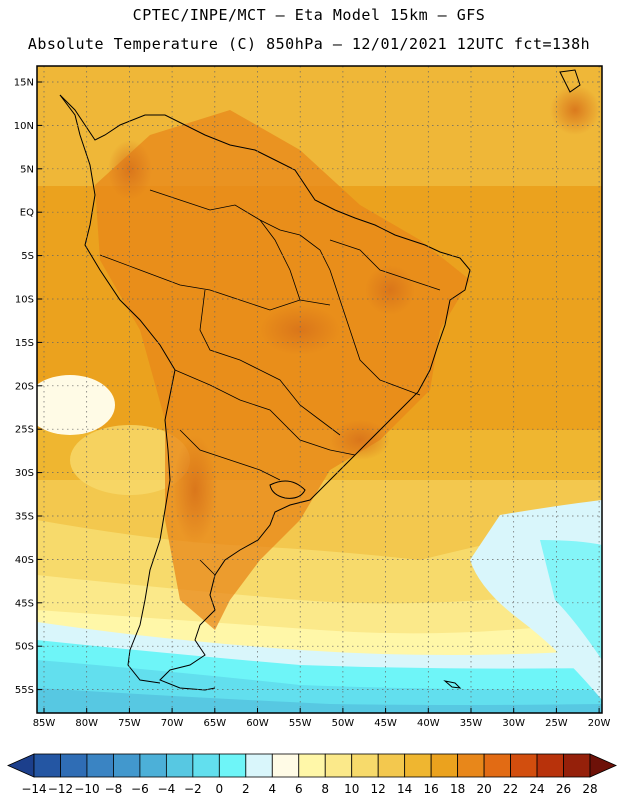  Describe the element at coordinates (483, 789) in the screenshot. I see `colorbar-tick-label: 20` at that location.